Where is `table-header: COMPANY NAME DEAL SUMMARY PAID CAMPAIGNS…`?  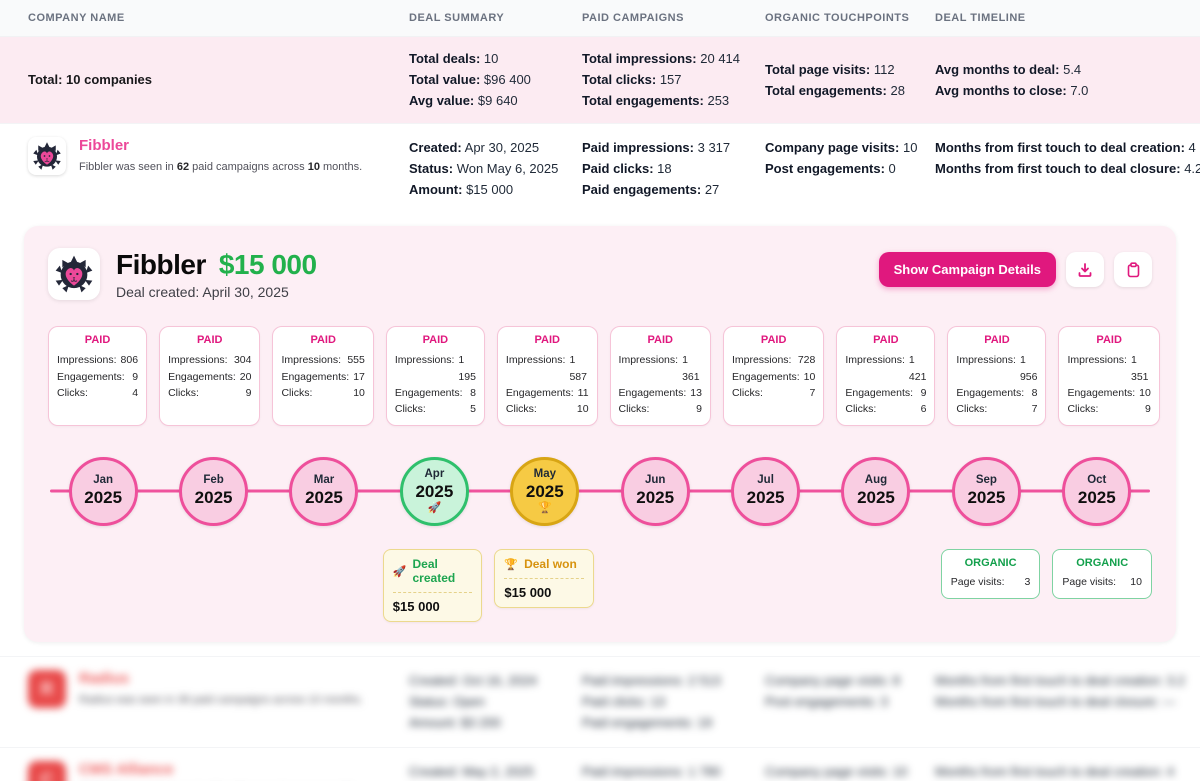
table-header: COMPANY NAME DEAL SUMMARY PAID CAMPAIGNS… is located at coordinates (600, 18).